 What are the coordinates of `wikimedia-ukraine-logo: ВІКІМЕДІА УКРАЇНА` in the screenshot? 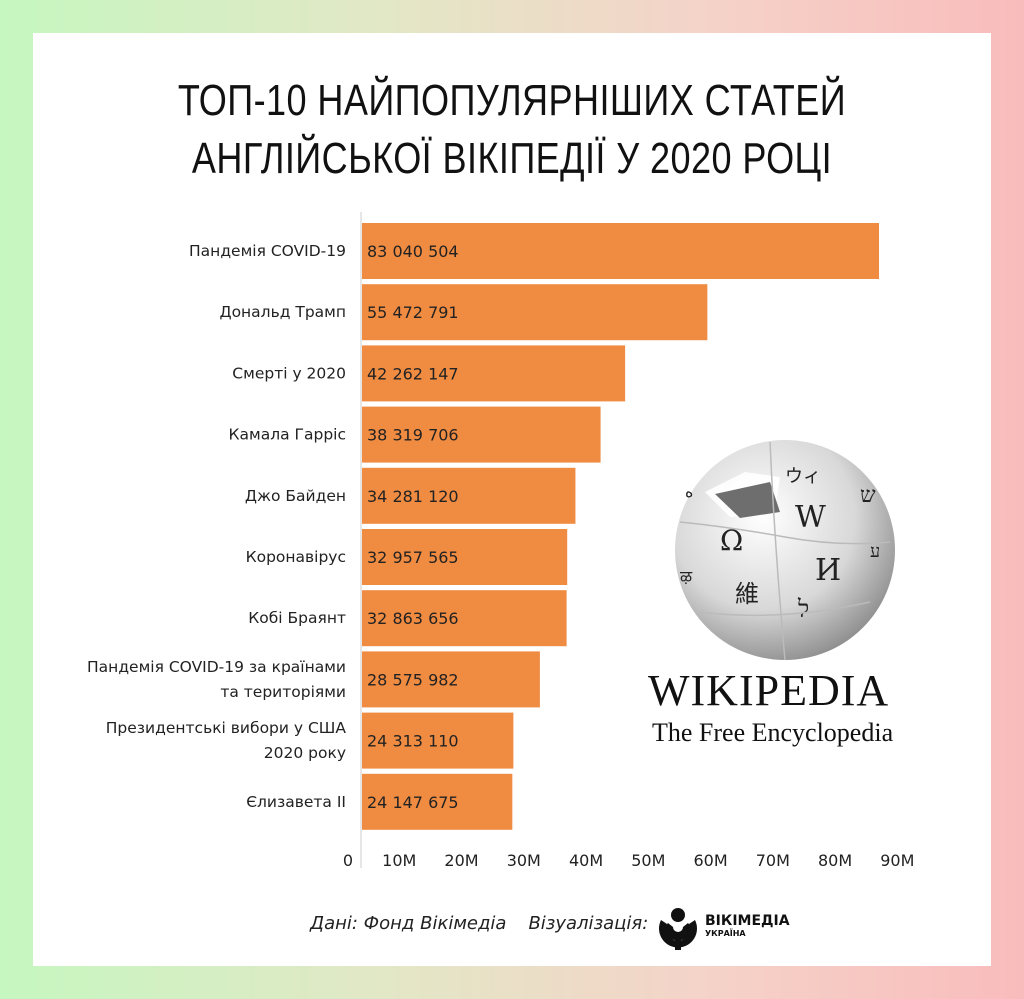 It's located at (747, 926).